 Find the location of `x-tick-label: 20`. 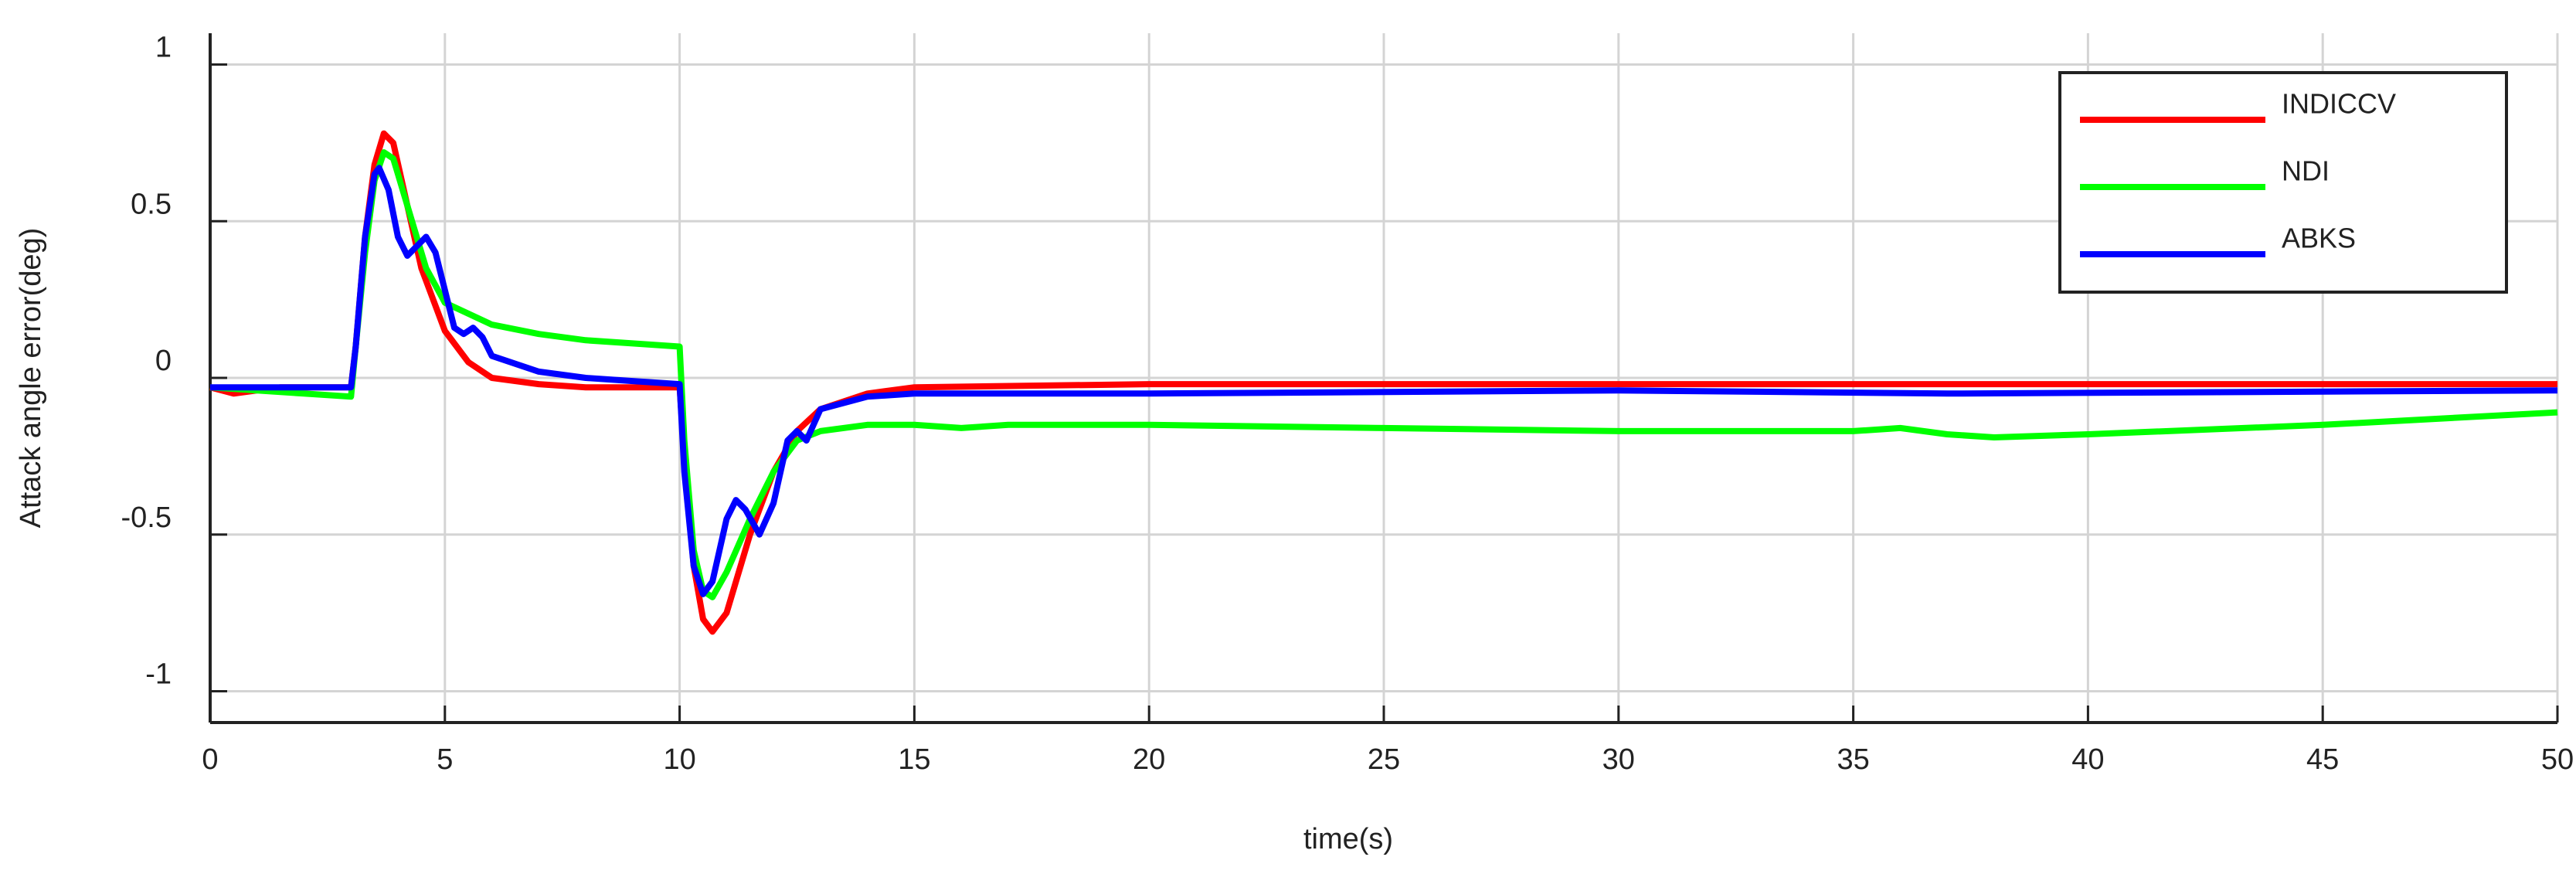

x-tick-label: 20 is located at coordinates (1149, 759).